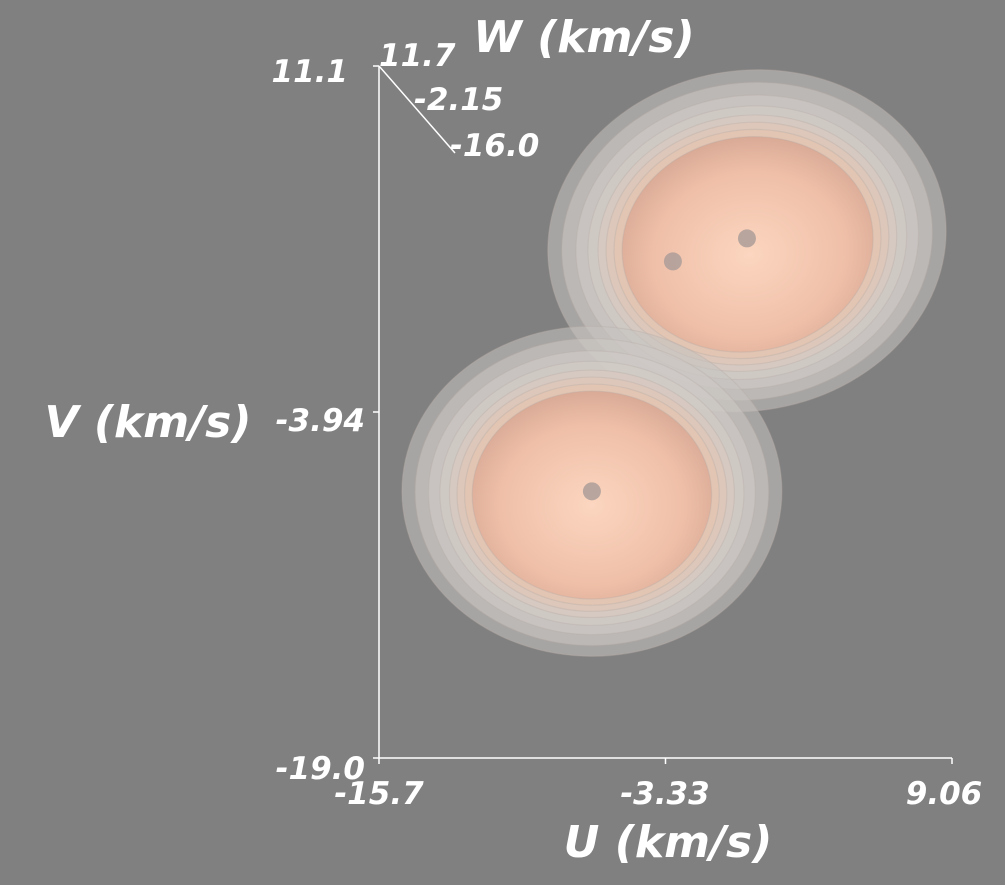  What do you see at coordinates (944, 794) in the screenshot?
I see `x-tick-label: 9.06` at bounding box center [944, 794].